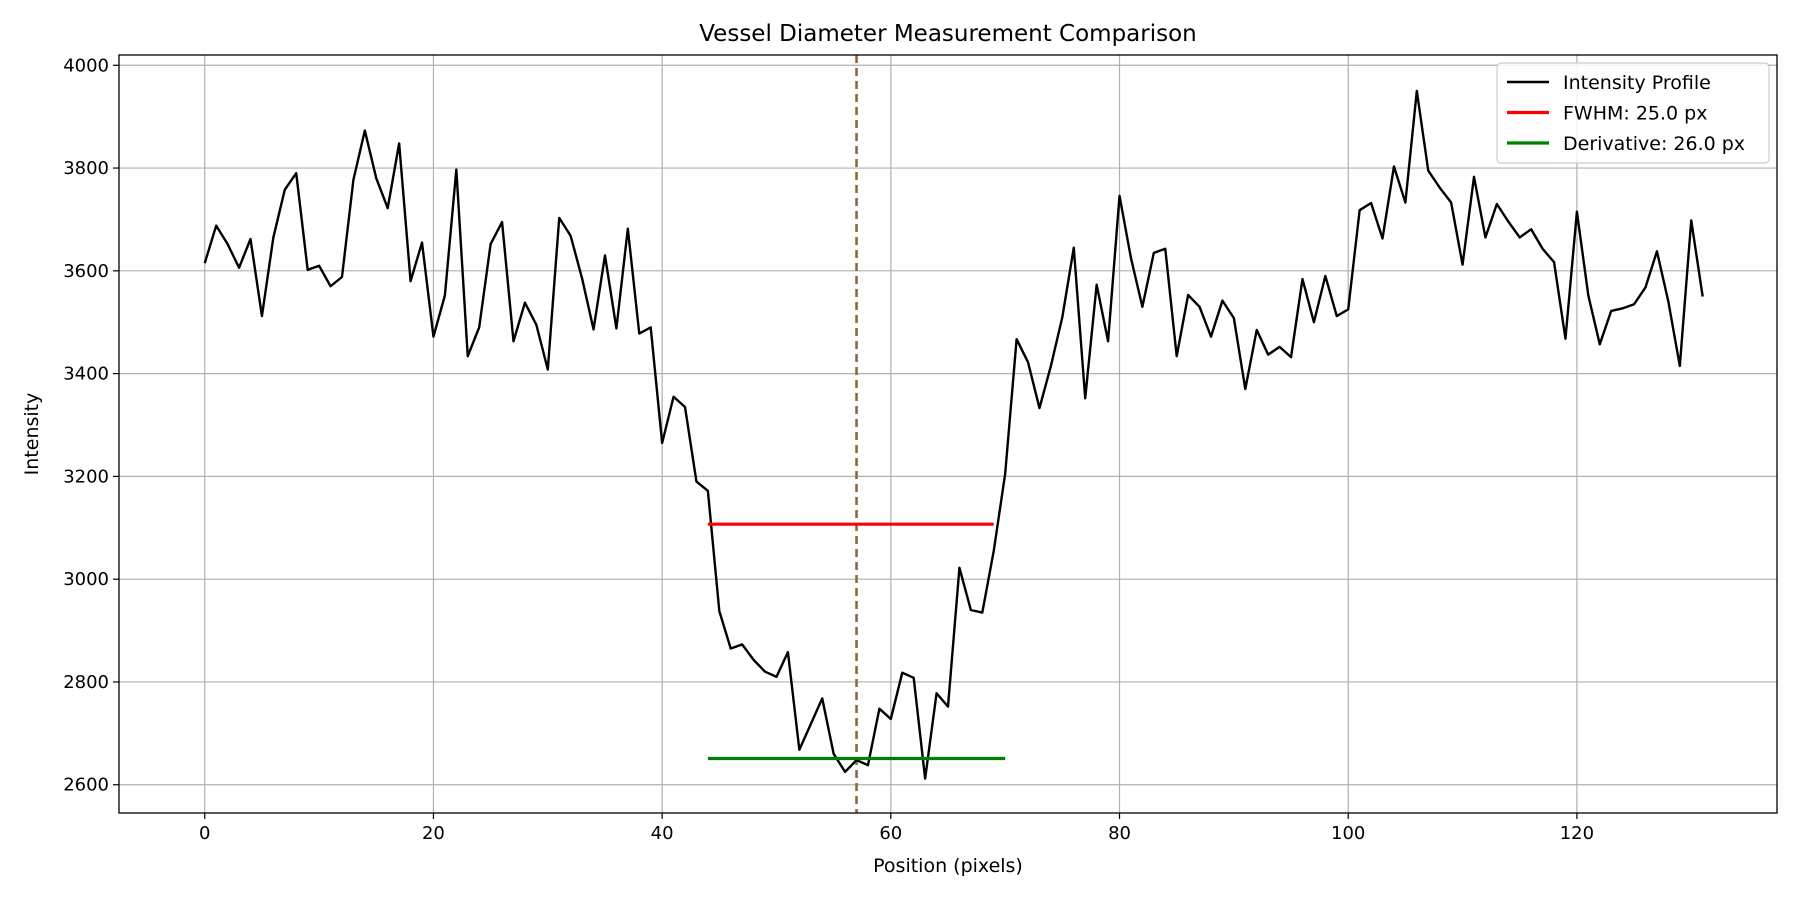  What do you see at coordinates (662, 833) in the screenshot?
I see `x-tick-label: 40` at bounding box center [662, 833].